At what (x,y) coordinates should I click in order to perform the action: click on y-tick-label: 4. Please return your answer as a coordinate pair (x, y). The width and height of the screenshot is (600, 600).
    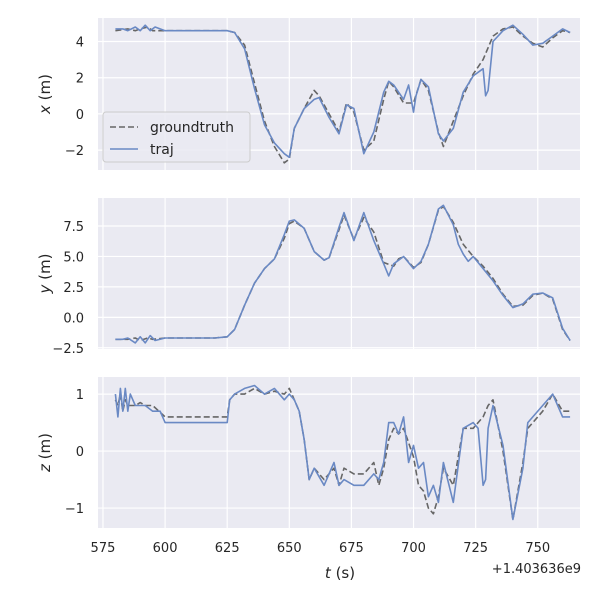
    Looking at the image, I should click on (80, 43).